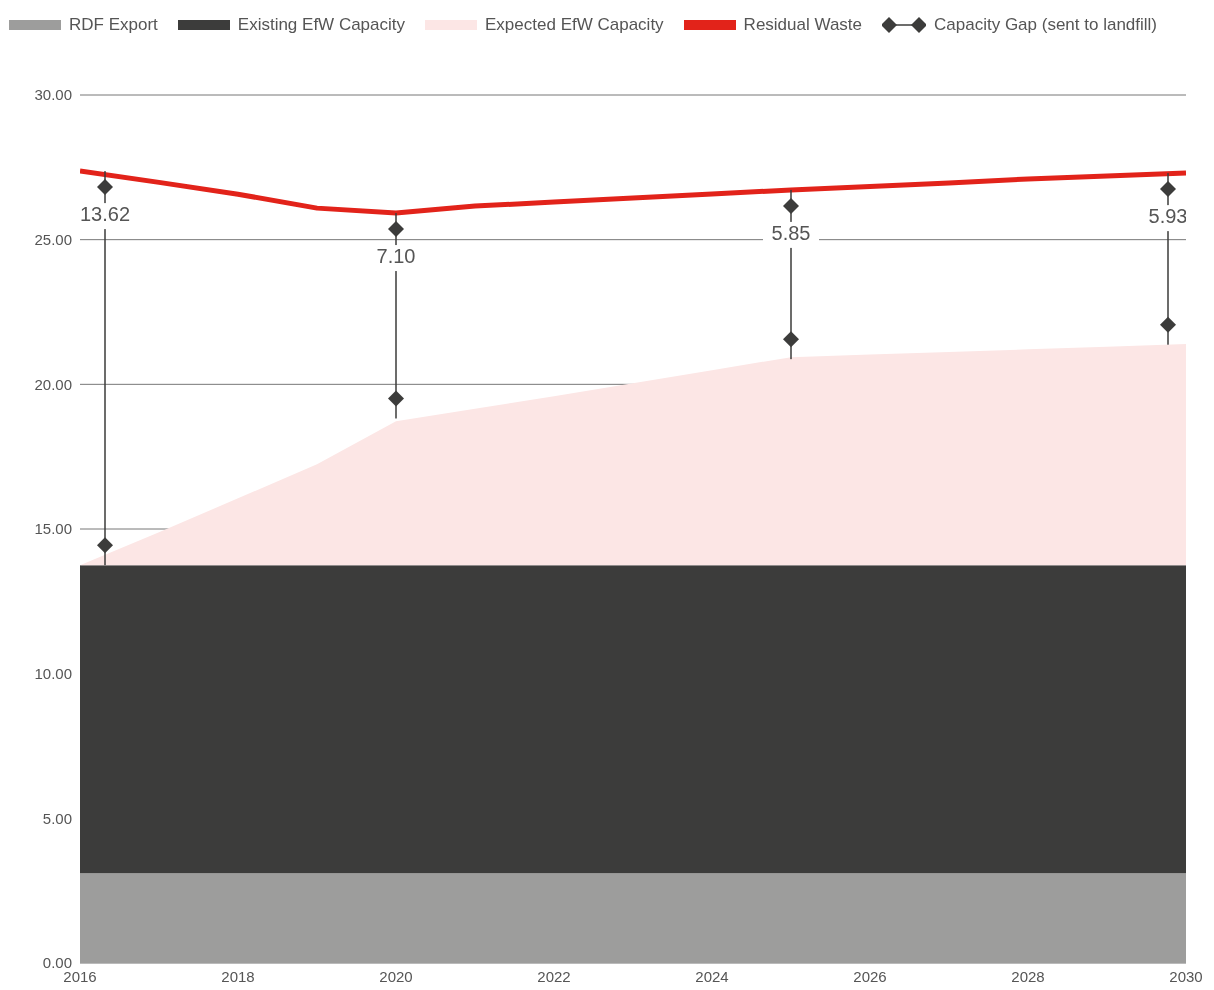 The image size is (1214, 990). Describe the element at coordinates (803, 25) in the screenshot. I see `legend-label: Residual Waste` at that location.